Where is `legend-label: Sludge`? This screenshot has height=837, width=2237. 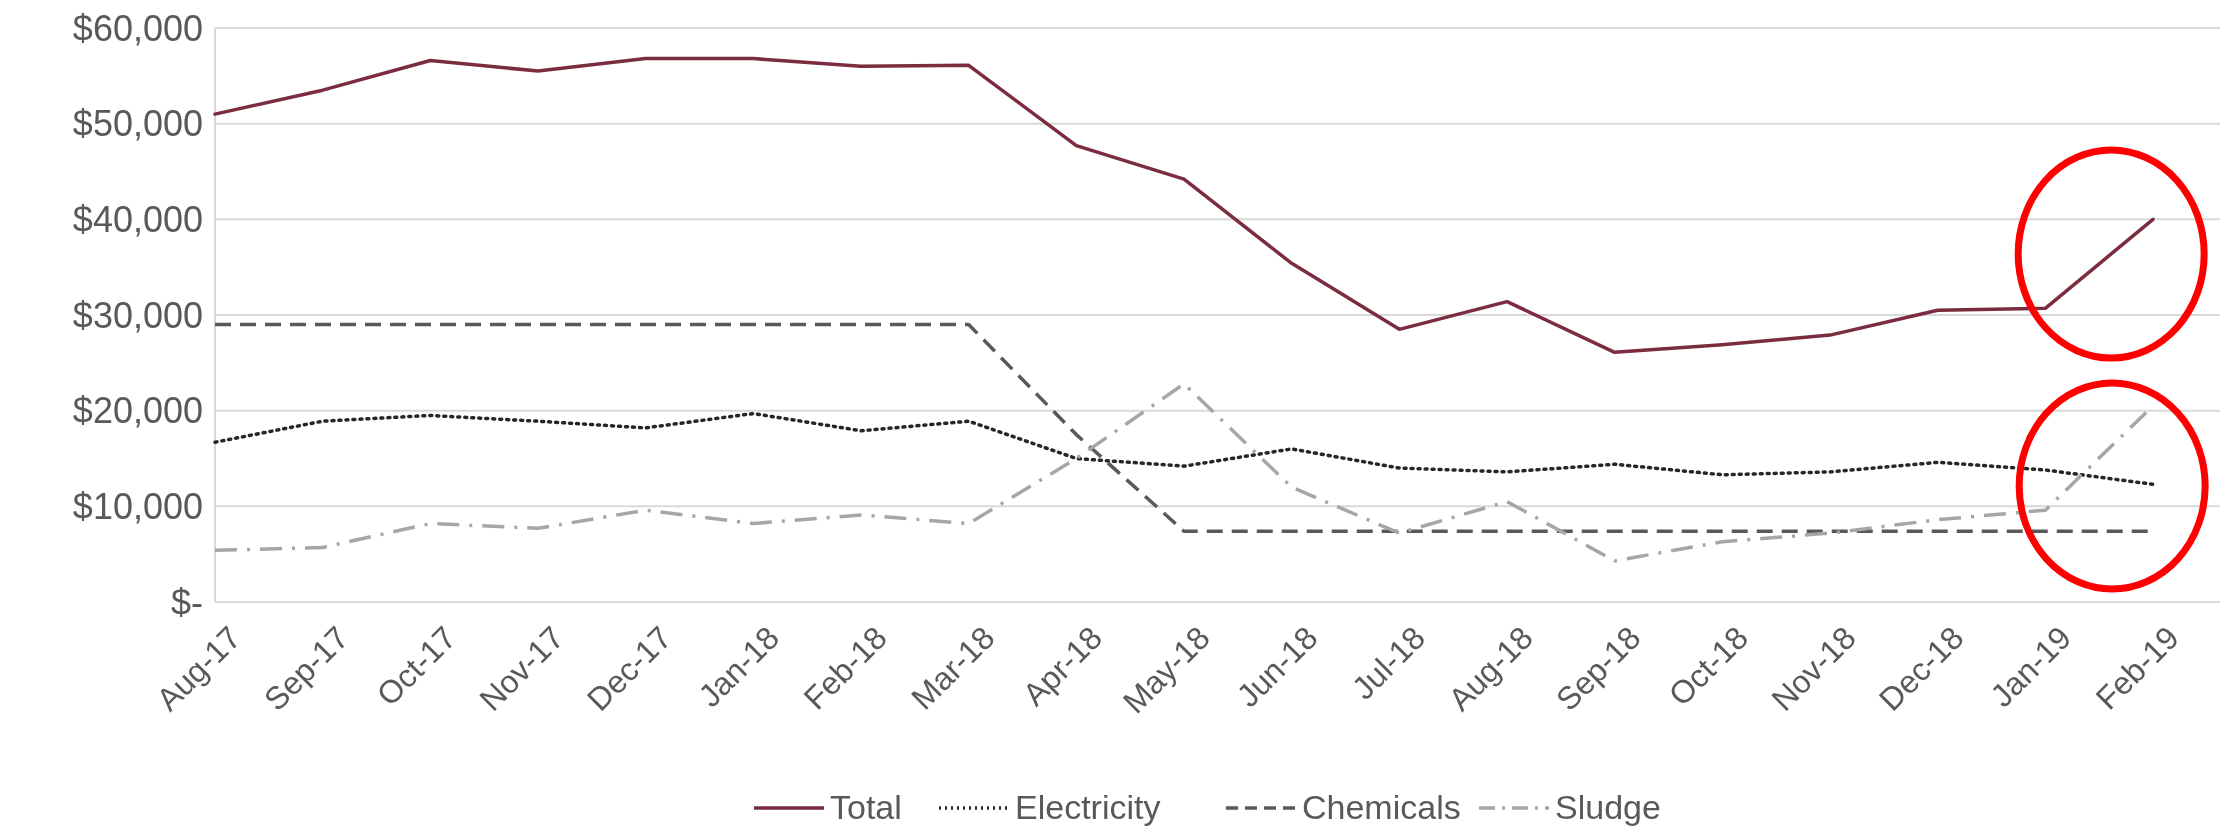
legend-label: Sludge is located at coordinates (1608, 807).